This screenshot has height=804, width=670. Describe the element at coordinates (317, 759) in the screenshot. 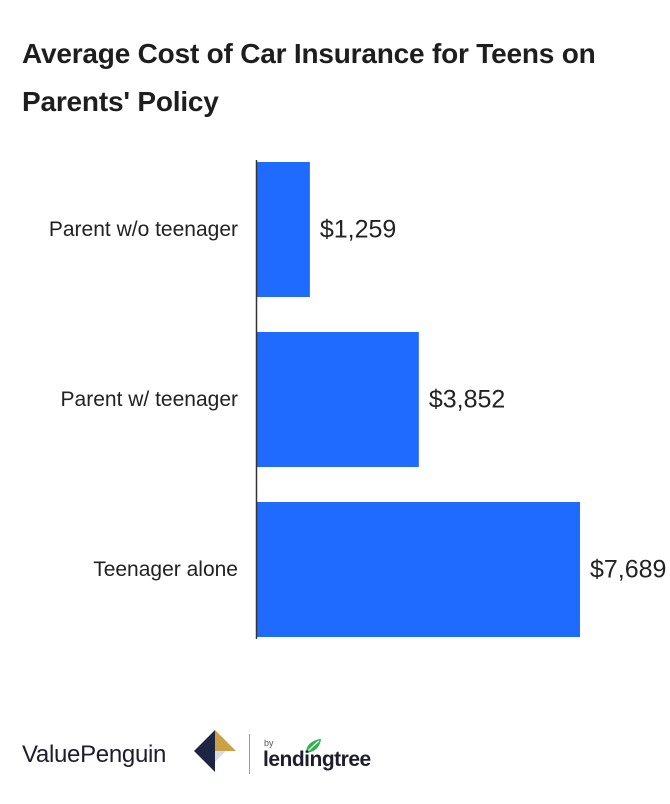

I see `lendingtree-wordmark: lendingtree` at that location.